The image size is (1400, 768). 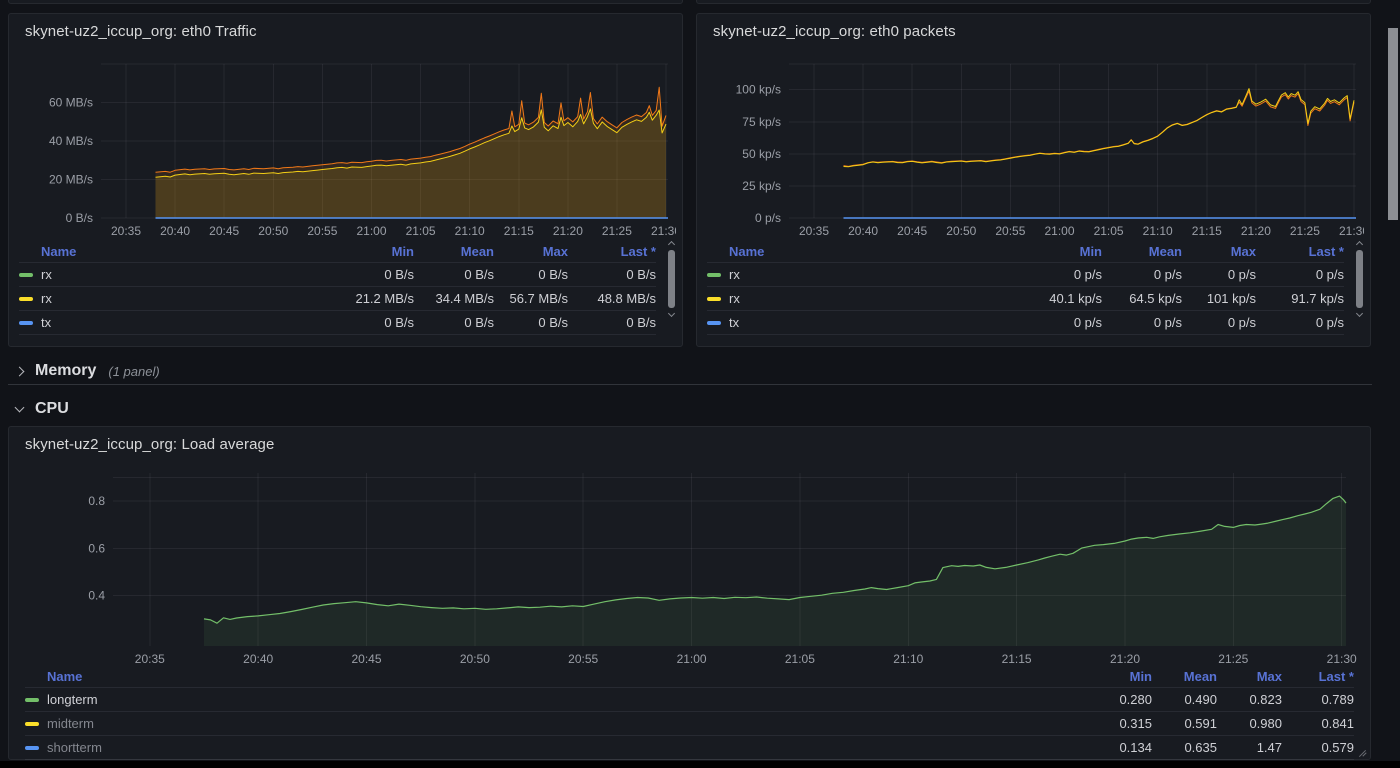 I want to click on svg-text: 40 MB/s, so click(x=71, y=141).